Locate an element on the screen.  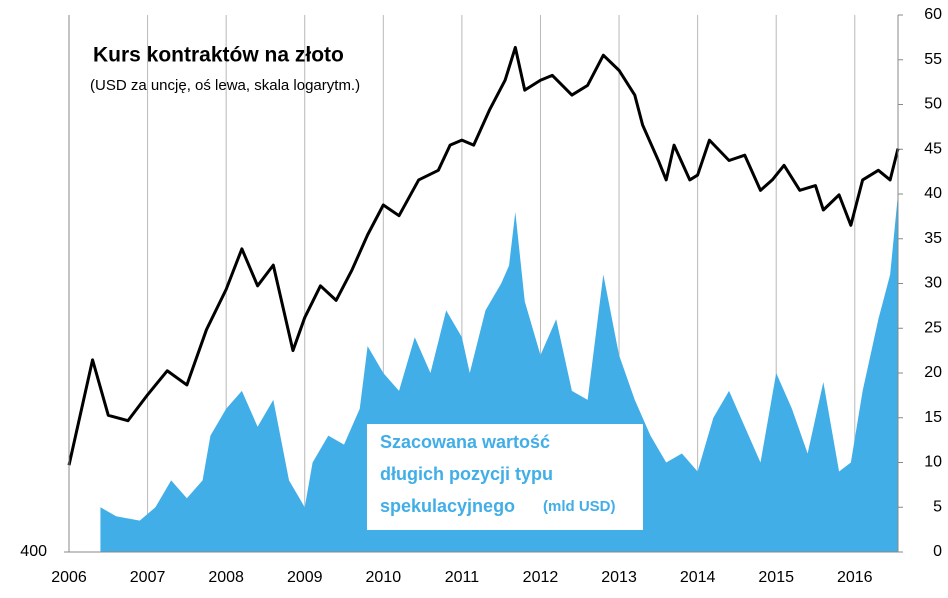
x-tick-label: 2013 is located at coordinates (619, 577).